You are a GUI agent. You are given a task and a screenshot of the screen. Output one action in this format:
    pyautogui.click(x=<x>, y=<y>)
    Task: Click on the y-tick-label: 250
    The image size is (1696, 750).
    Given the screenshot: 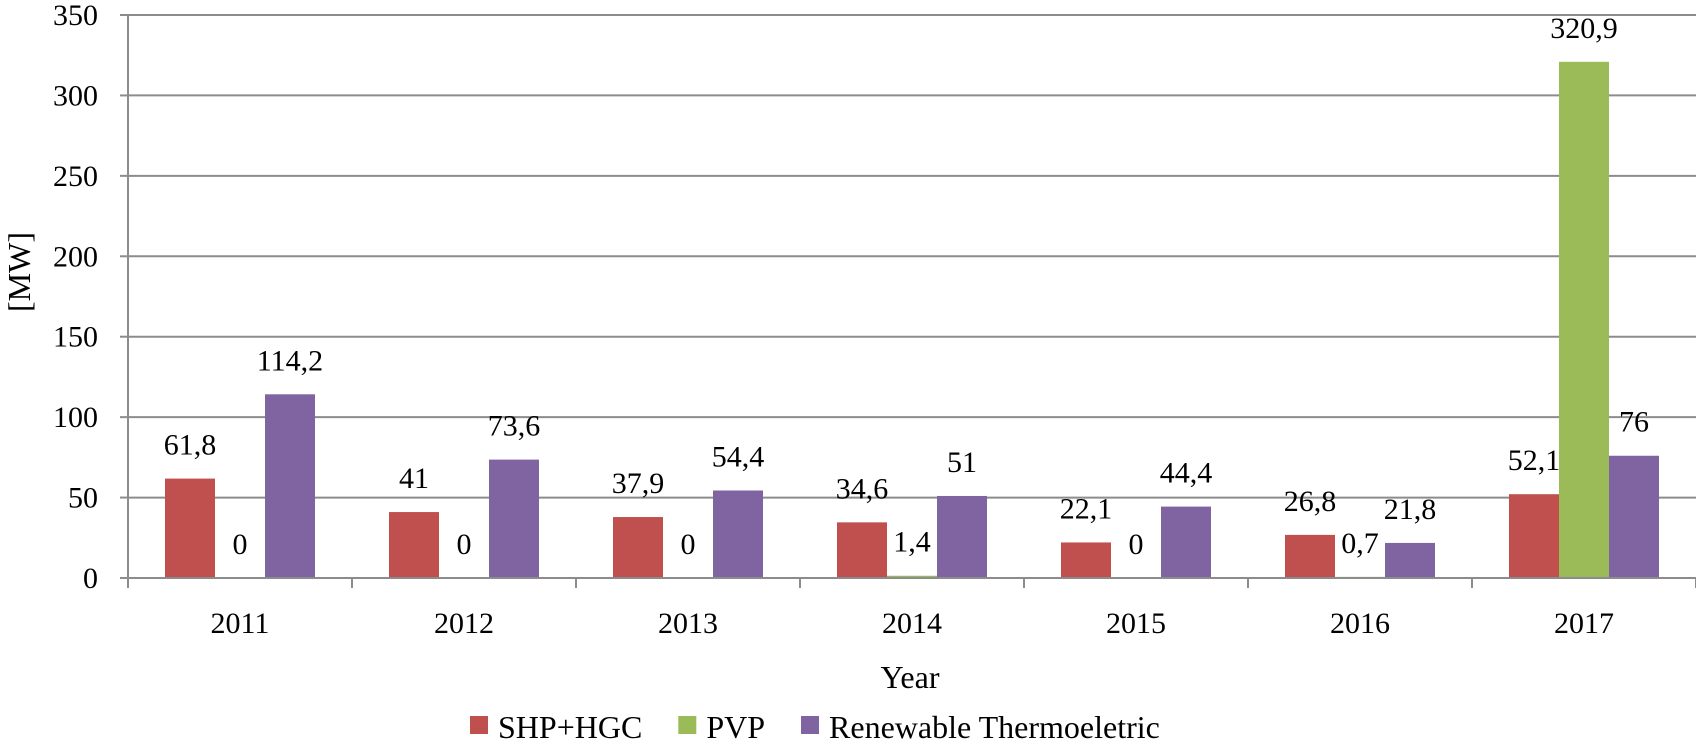 What is the action you would take?
    pyautogui.click(x=75, y=176)
    